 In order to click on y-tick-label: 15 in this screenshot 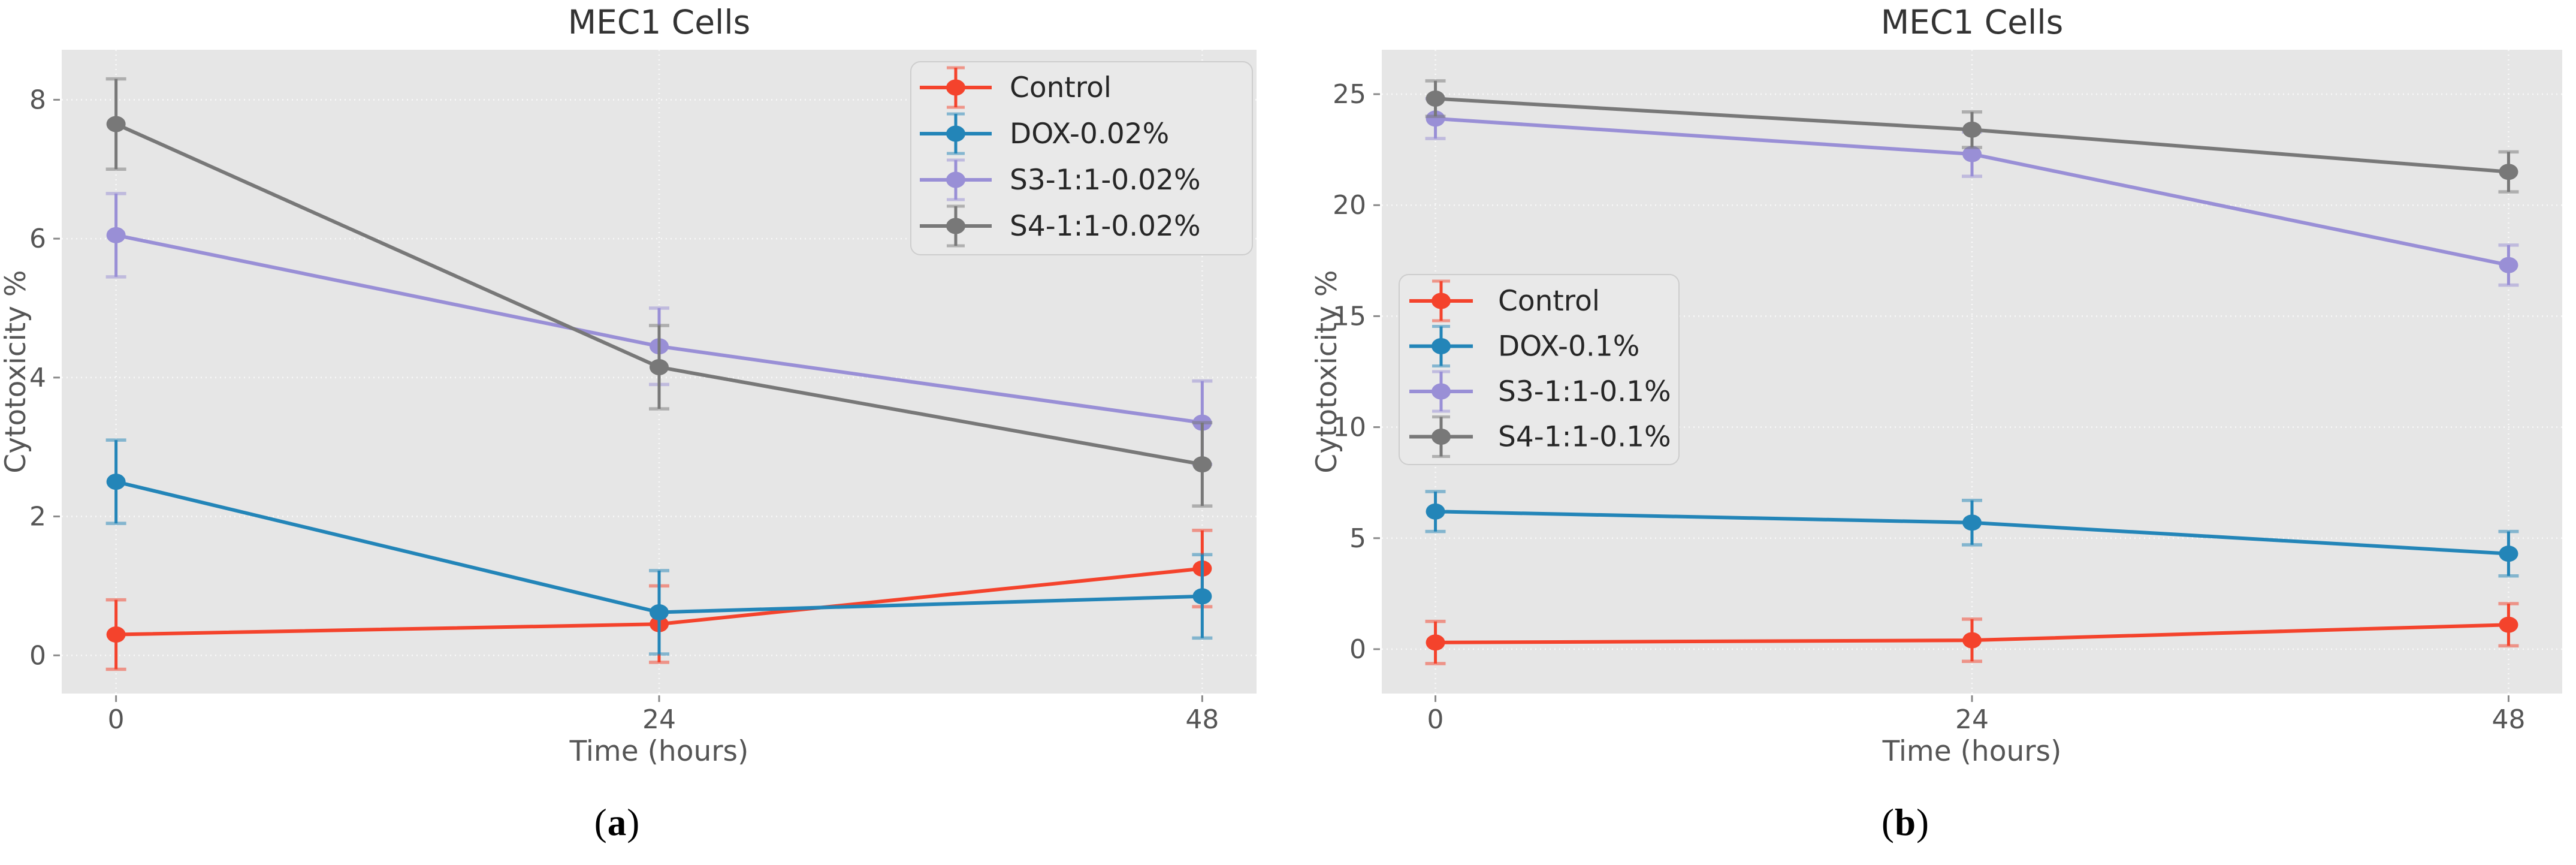, I will do `click(1350, 316)`.